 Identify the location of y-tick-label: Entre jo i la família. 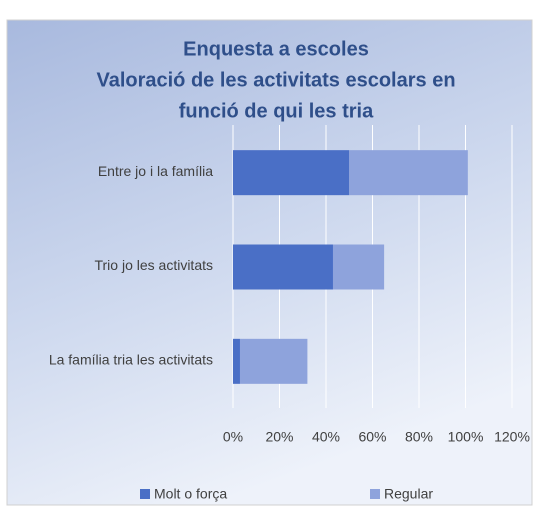
(155, 171).